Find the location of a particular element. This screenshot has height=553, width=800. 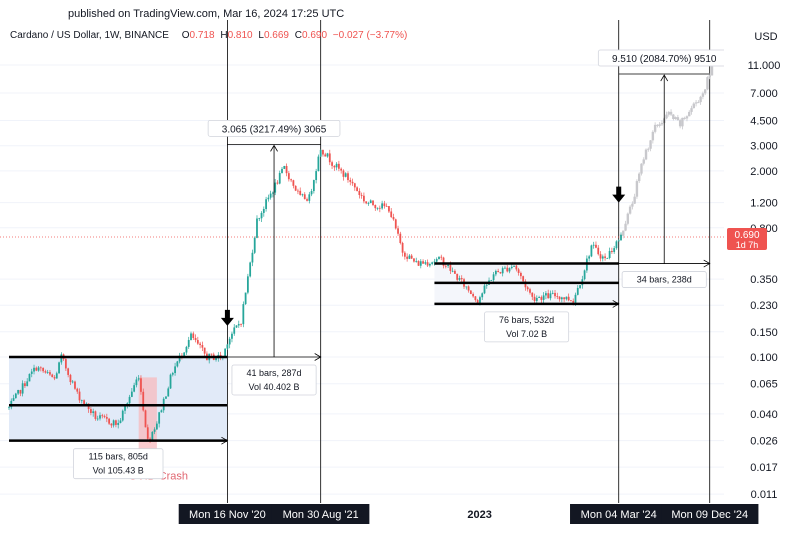

measure-volume-label: Vol 7.02 B is located at coordinates (526, 334).